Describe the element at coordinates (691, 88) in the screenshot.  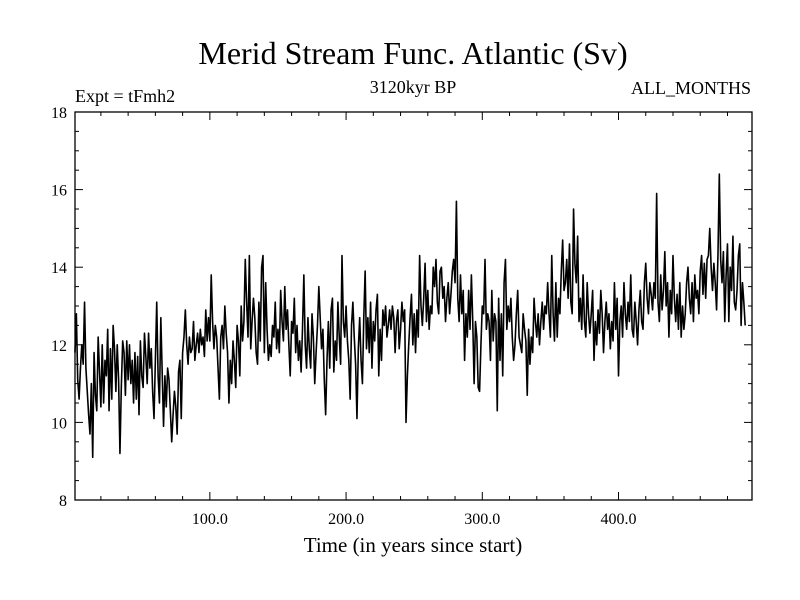
I see `chart-subtitle-months: ALL_MONTHS` at that location.